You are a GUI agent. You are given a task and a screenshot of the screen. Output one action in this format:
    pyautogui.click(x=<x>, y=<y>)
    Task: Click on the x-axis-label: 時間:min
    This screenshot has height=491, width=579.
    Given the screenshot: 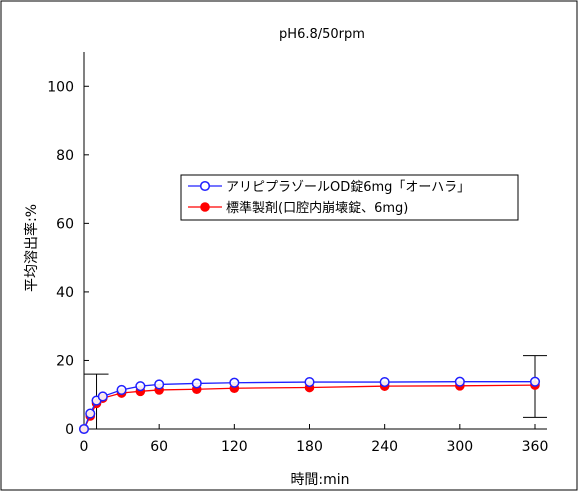 What is the action you would take?
    pyautogui.click(x=319, y=480)
    